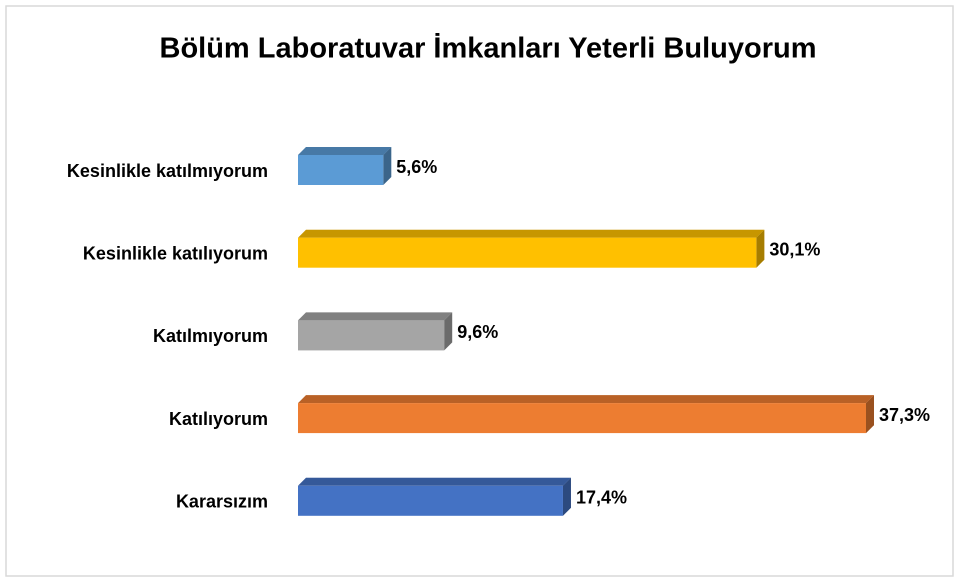 Image resolution: width=960 pixels, height=579 pixels. I want to click on value-label: 17,4%, so click(601, 498).